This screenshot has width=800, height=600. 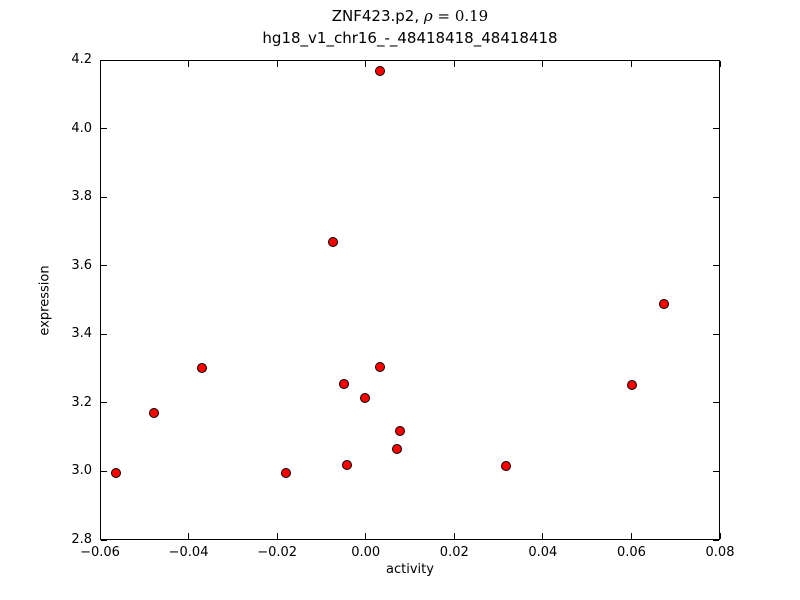 I want to click on y-tick-label: 3.2, so click(x=81, y=402).